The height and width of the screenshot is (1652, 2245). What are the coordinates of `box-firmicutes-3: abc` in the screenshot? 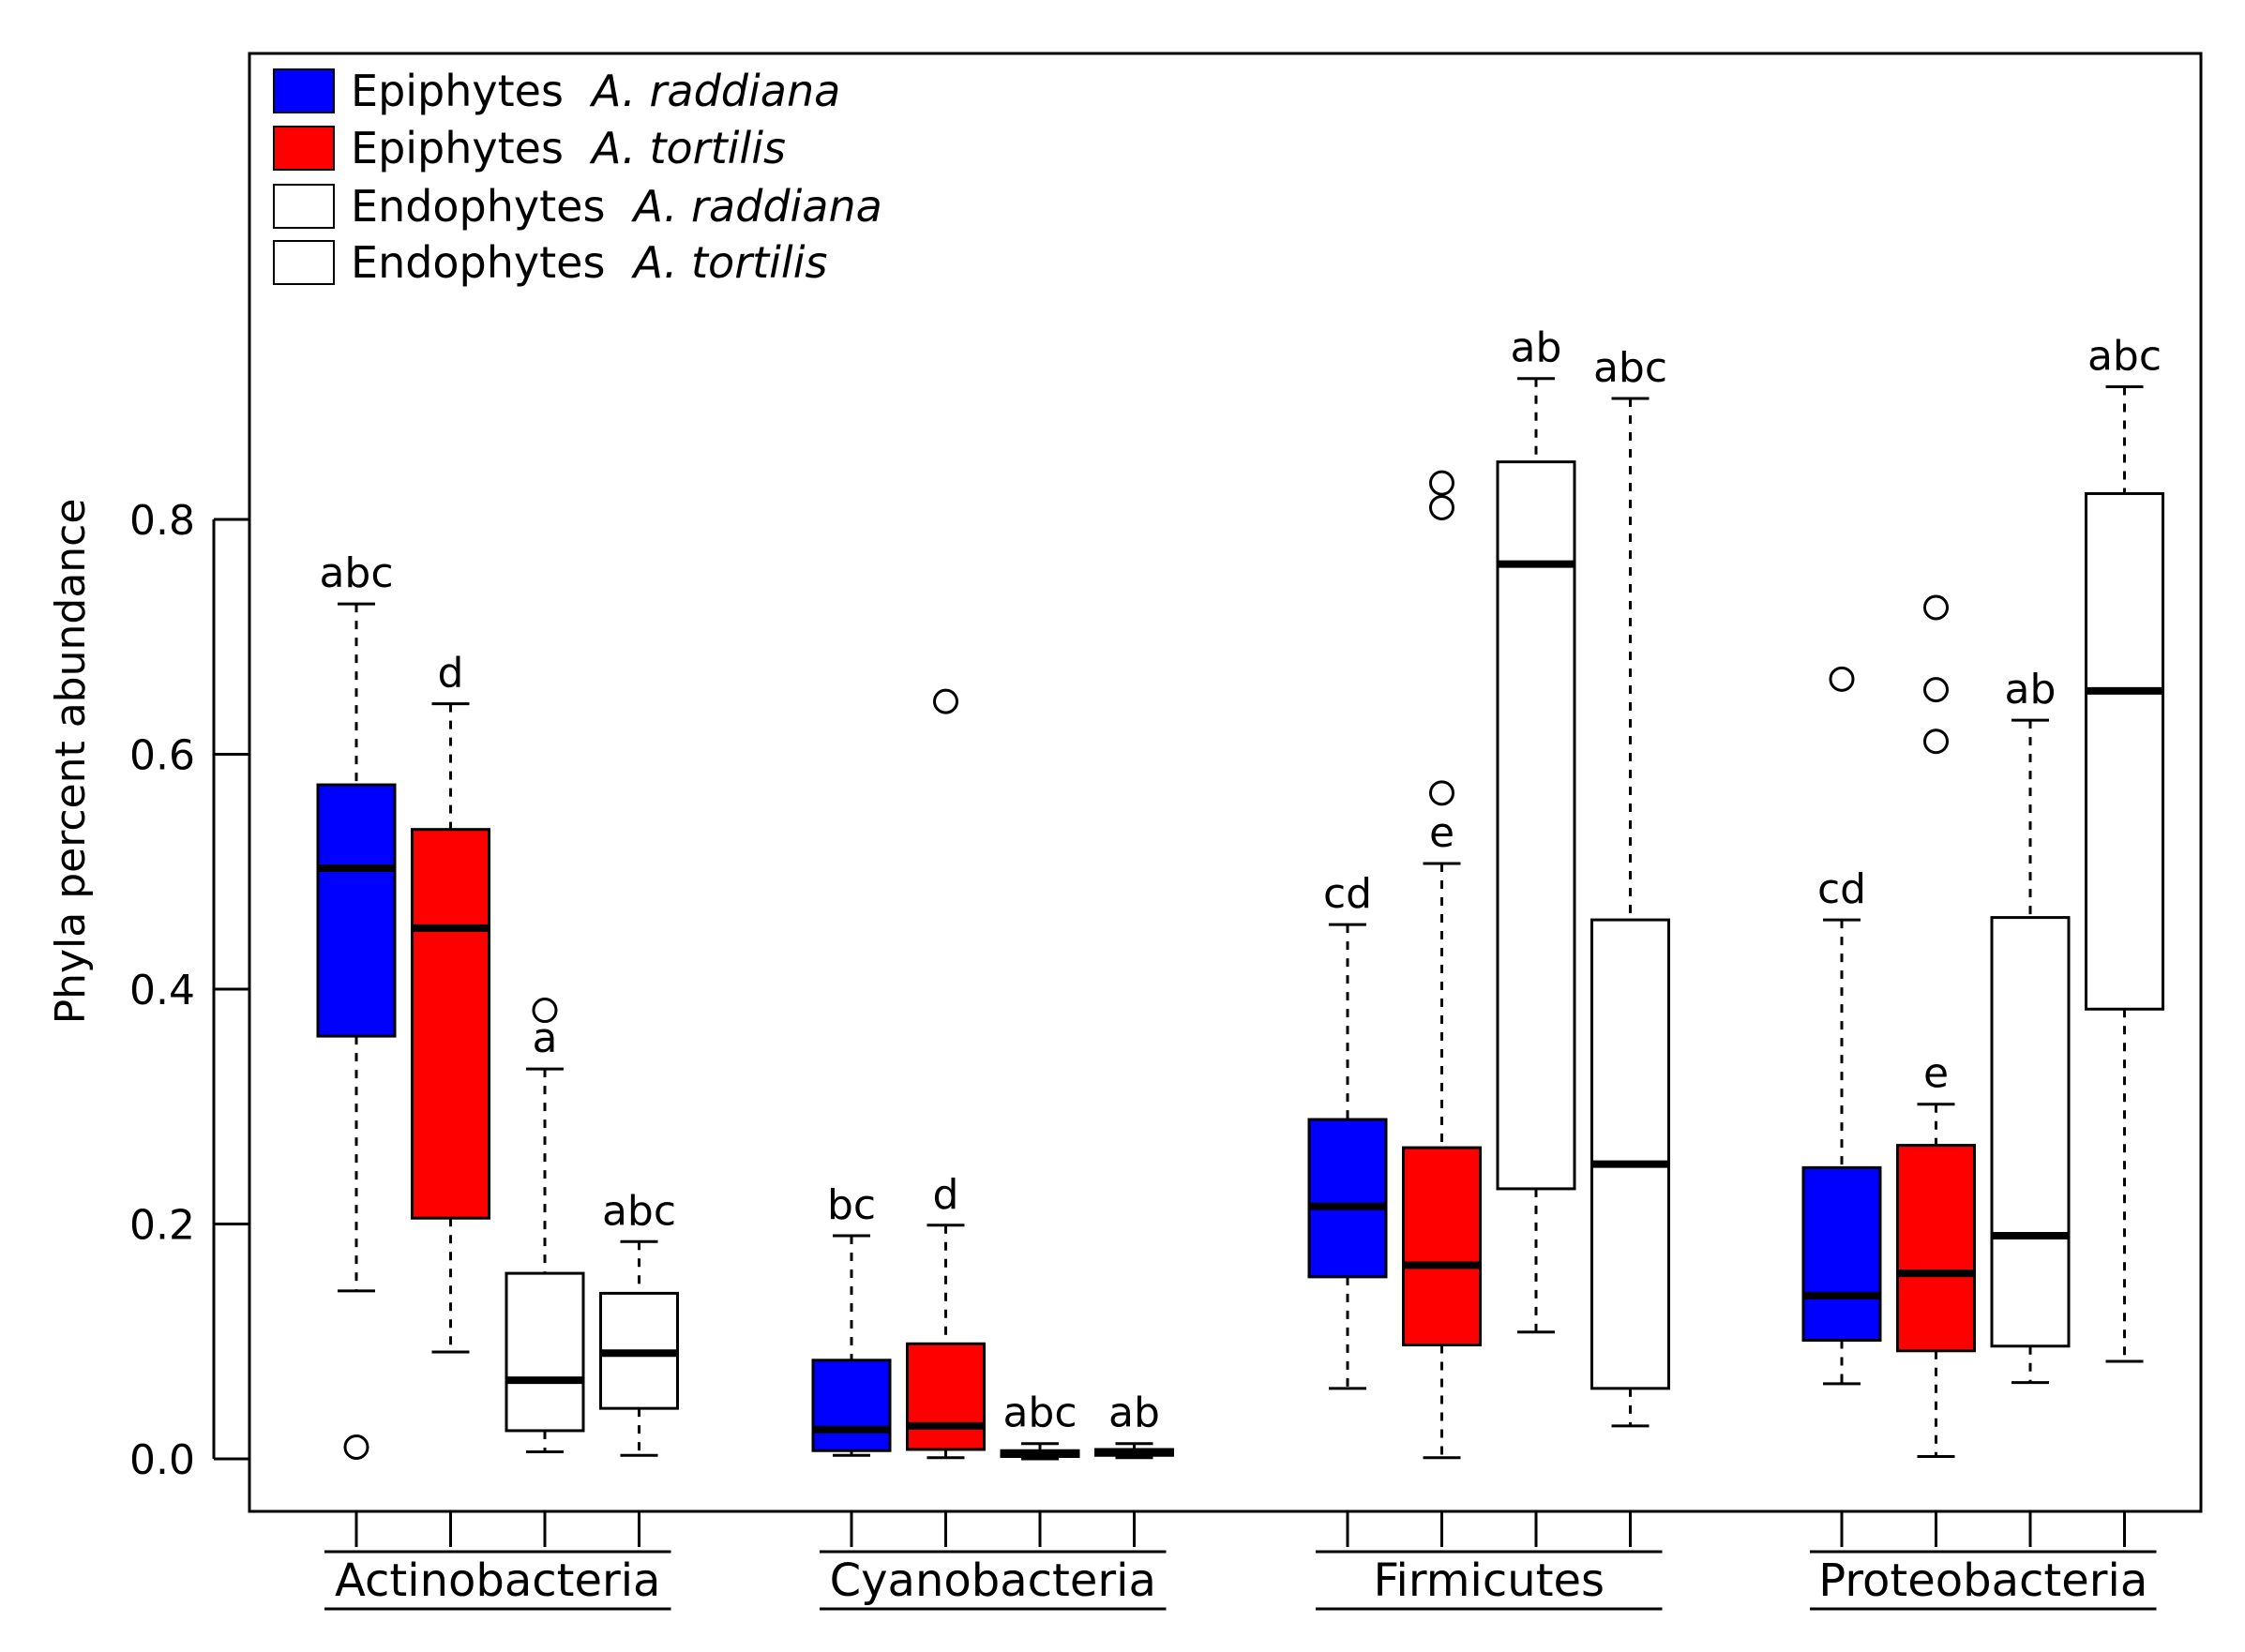 It's located at (1630, 886).